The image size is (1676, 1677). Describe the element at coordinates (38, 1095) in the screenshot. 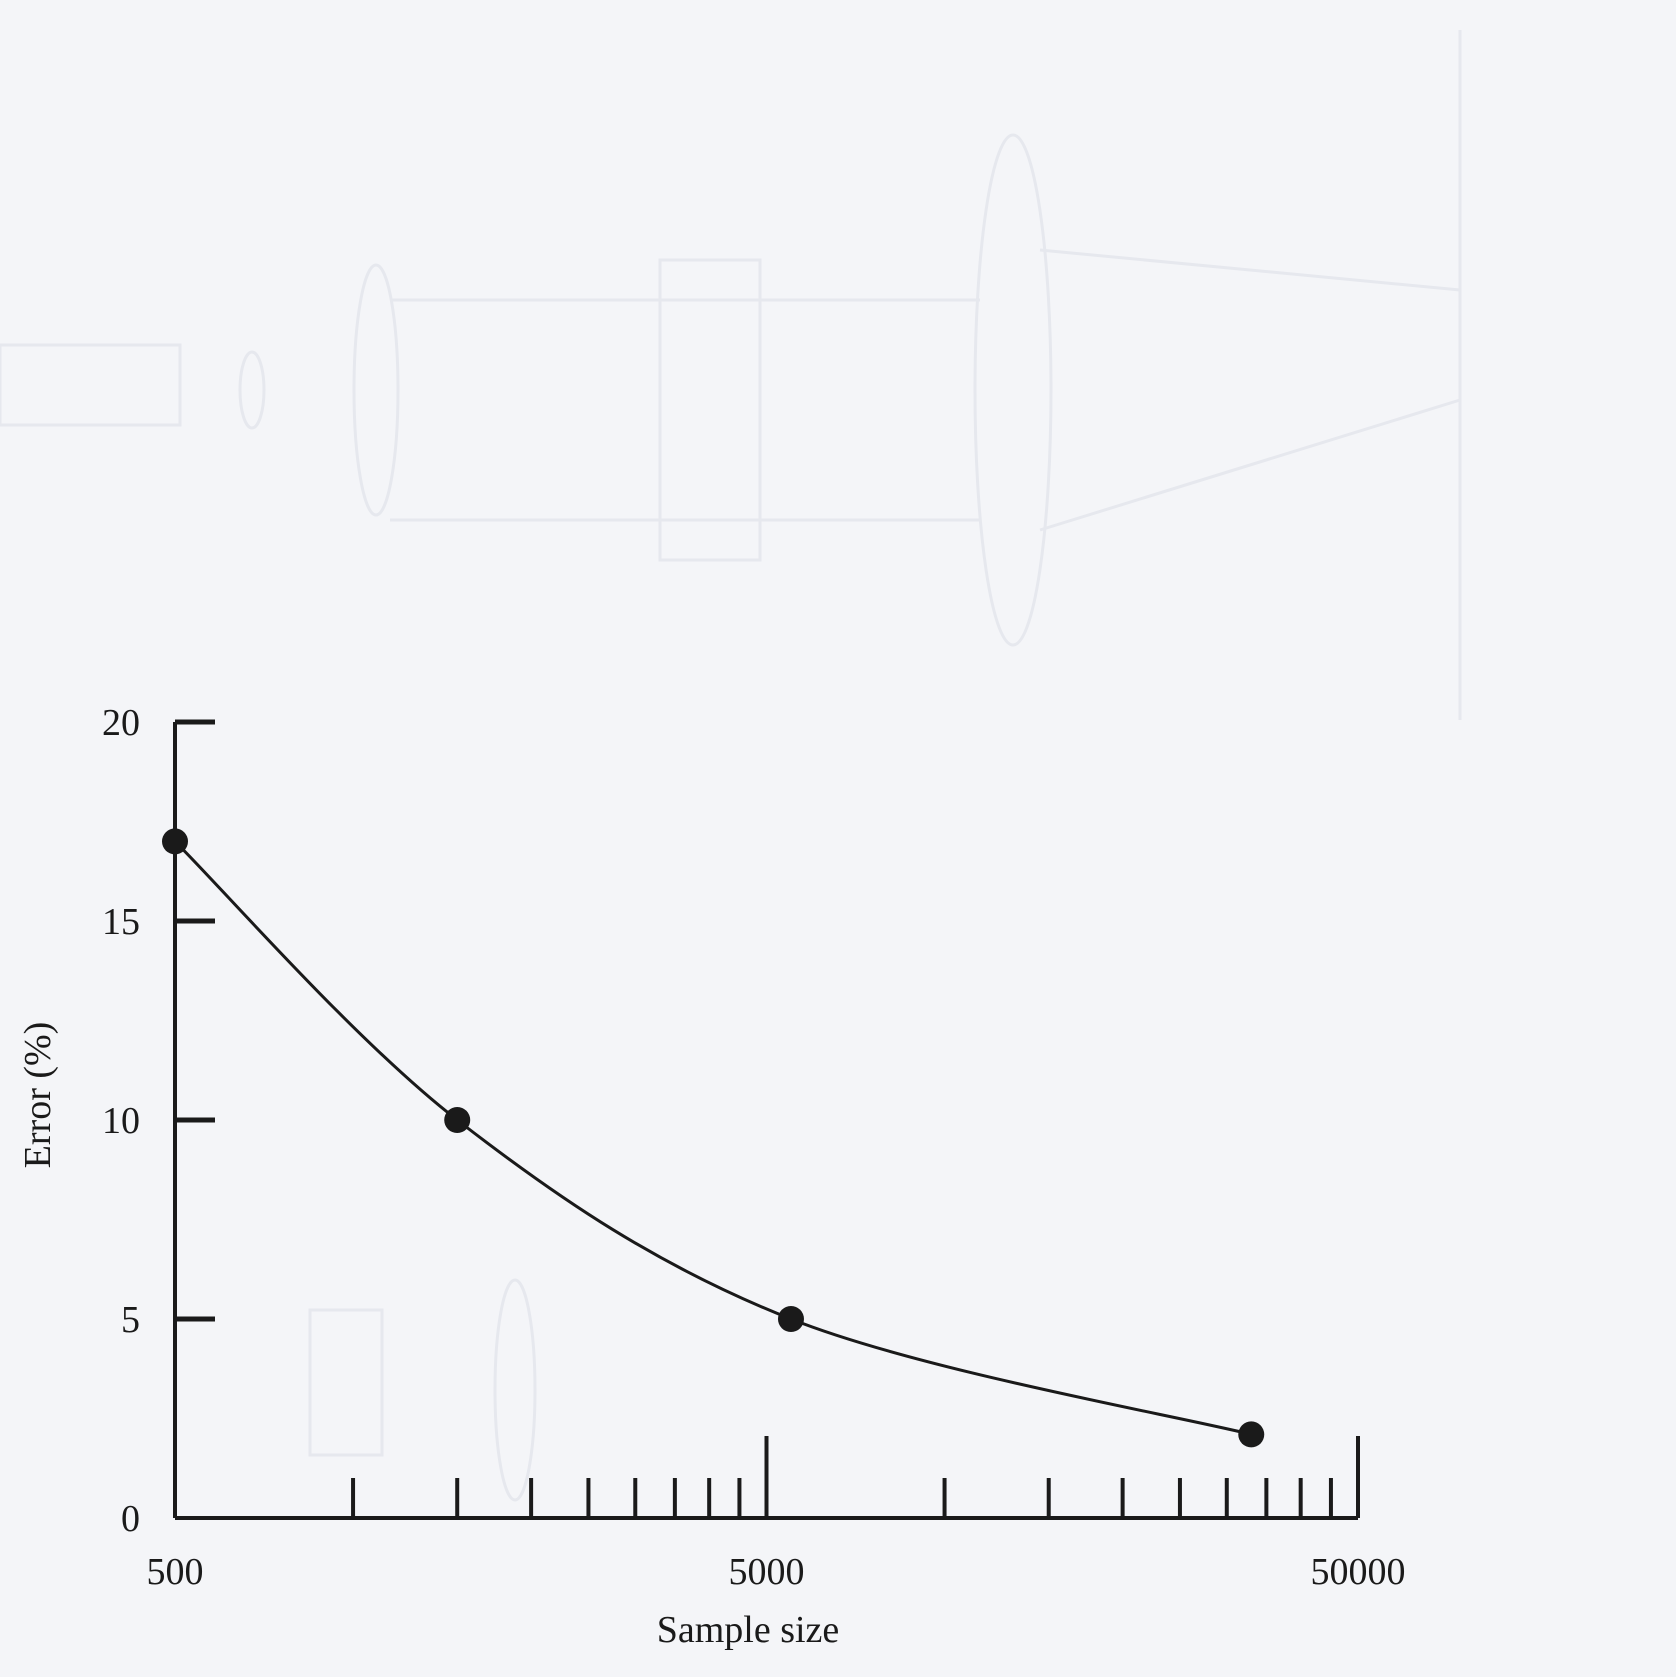

I see `y-axis-title: Error (%)` at that location.